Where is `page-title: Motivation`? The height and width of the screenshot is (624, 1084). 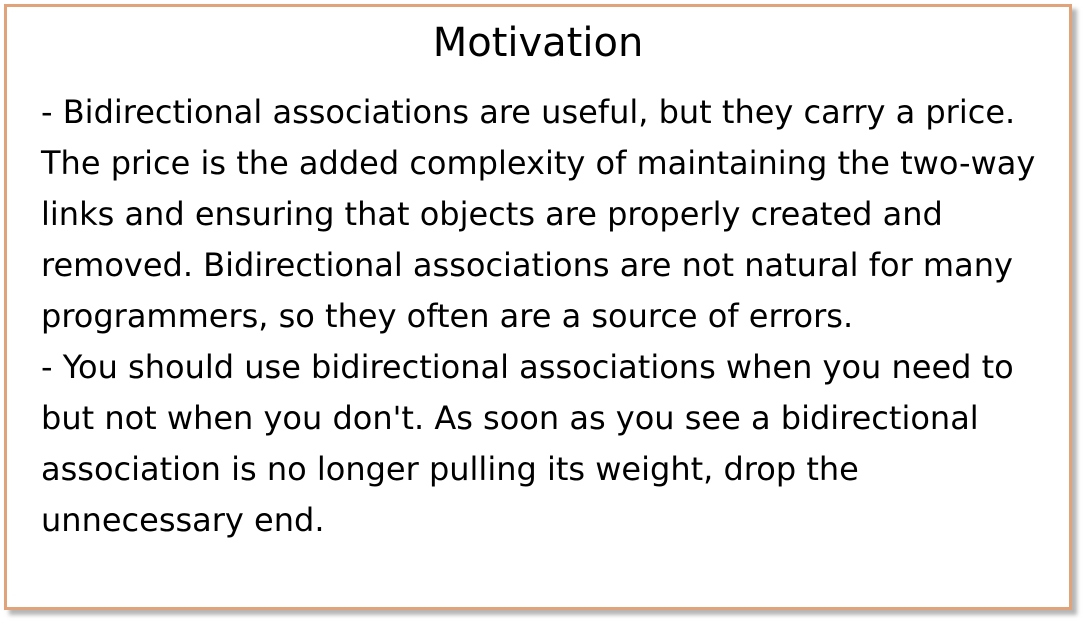 page-title: Motivation is located at coordinates (538, 43).